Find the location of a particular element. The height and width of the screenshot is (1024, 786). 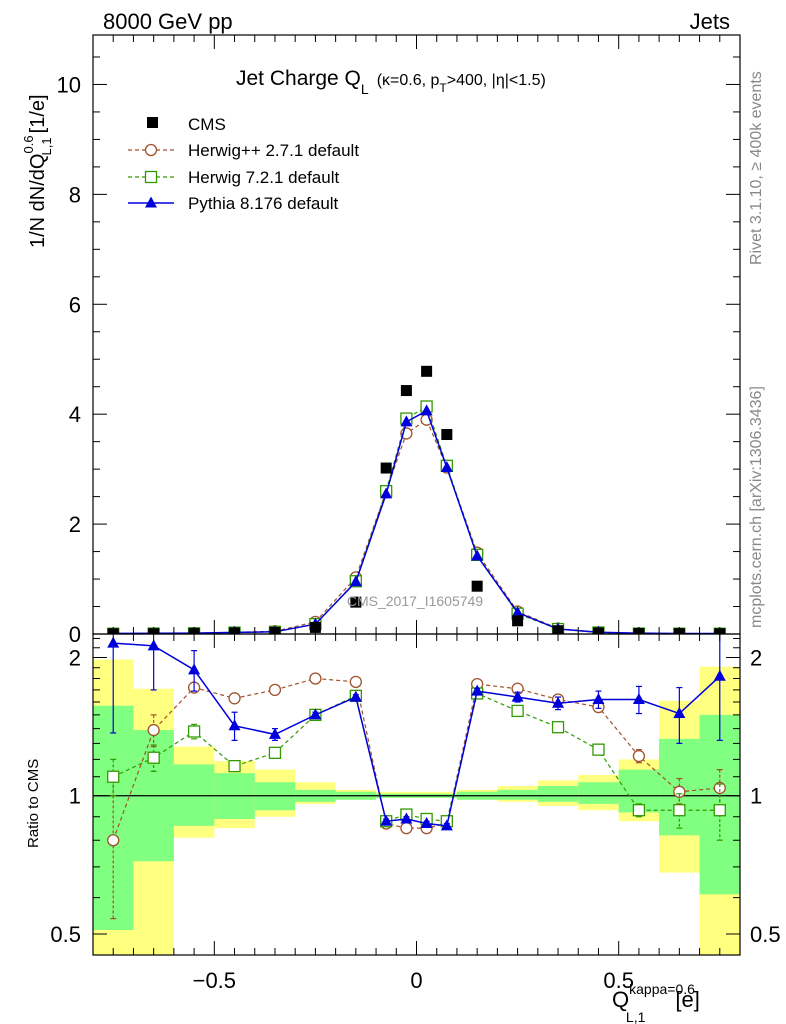

ratio-y-tick-label: 1 is located at coordinates (75, 796).